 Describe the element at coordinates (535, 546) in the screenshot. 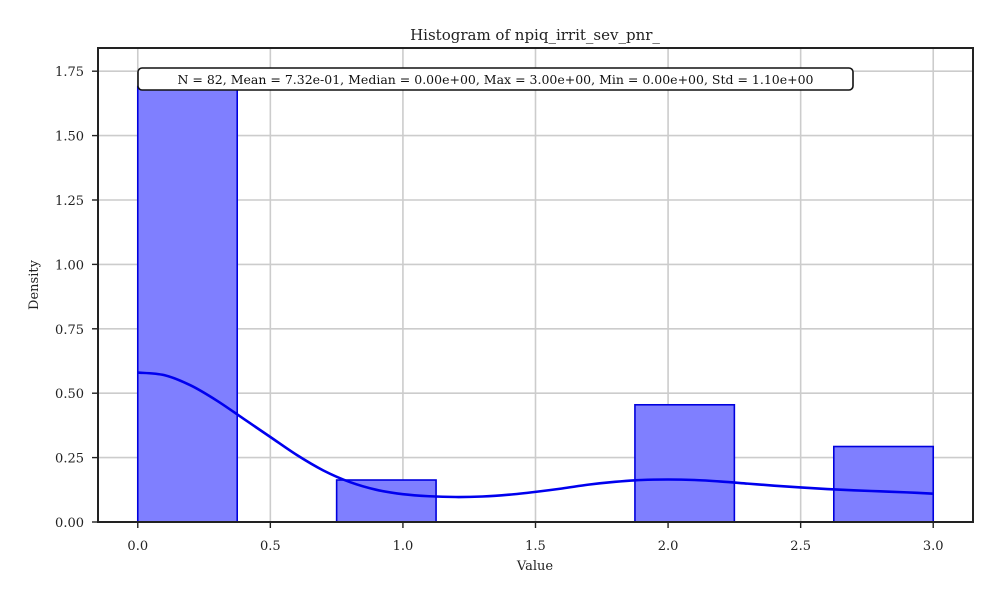

I see `x-tick-label-3: 1.5` at that location.